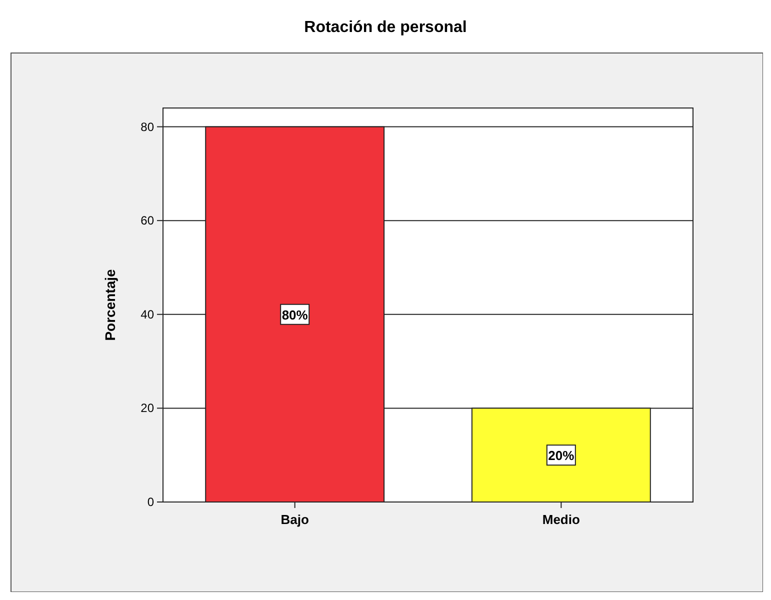 The height and width of the screenshot is (600, 771). Describe the element at coordinates (385, 27) in the screenshot. I see `chart-title: Rotación de personal` at that location.